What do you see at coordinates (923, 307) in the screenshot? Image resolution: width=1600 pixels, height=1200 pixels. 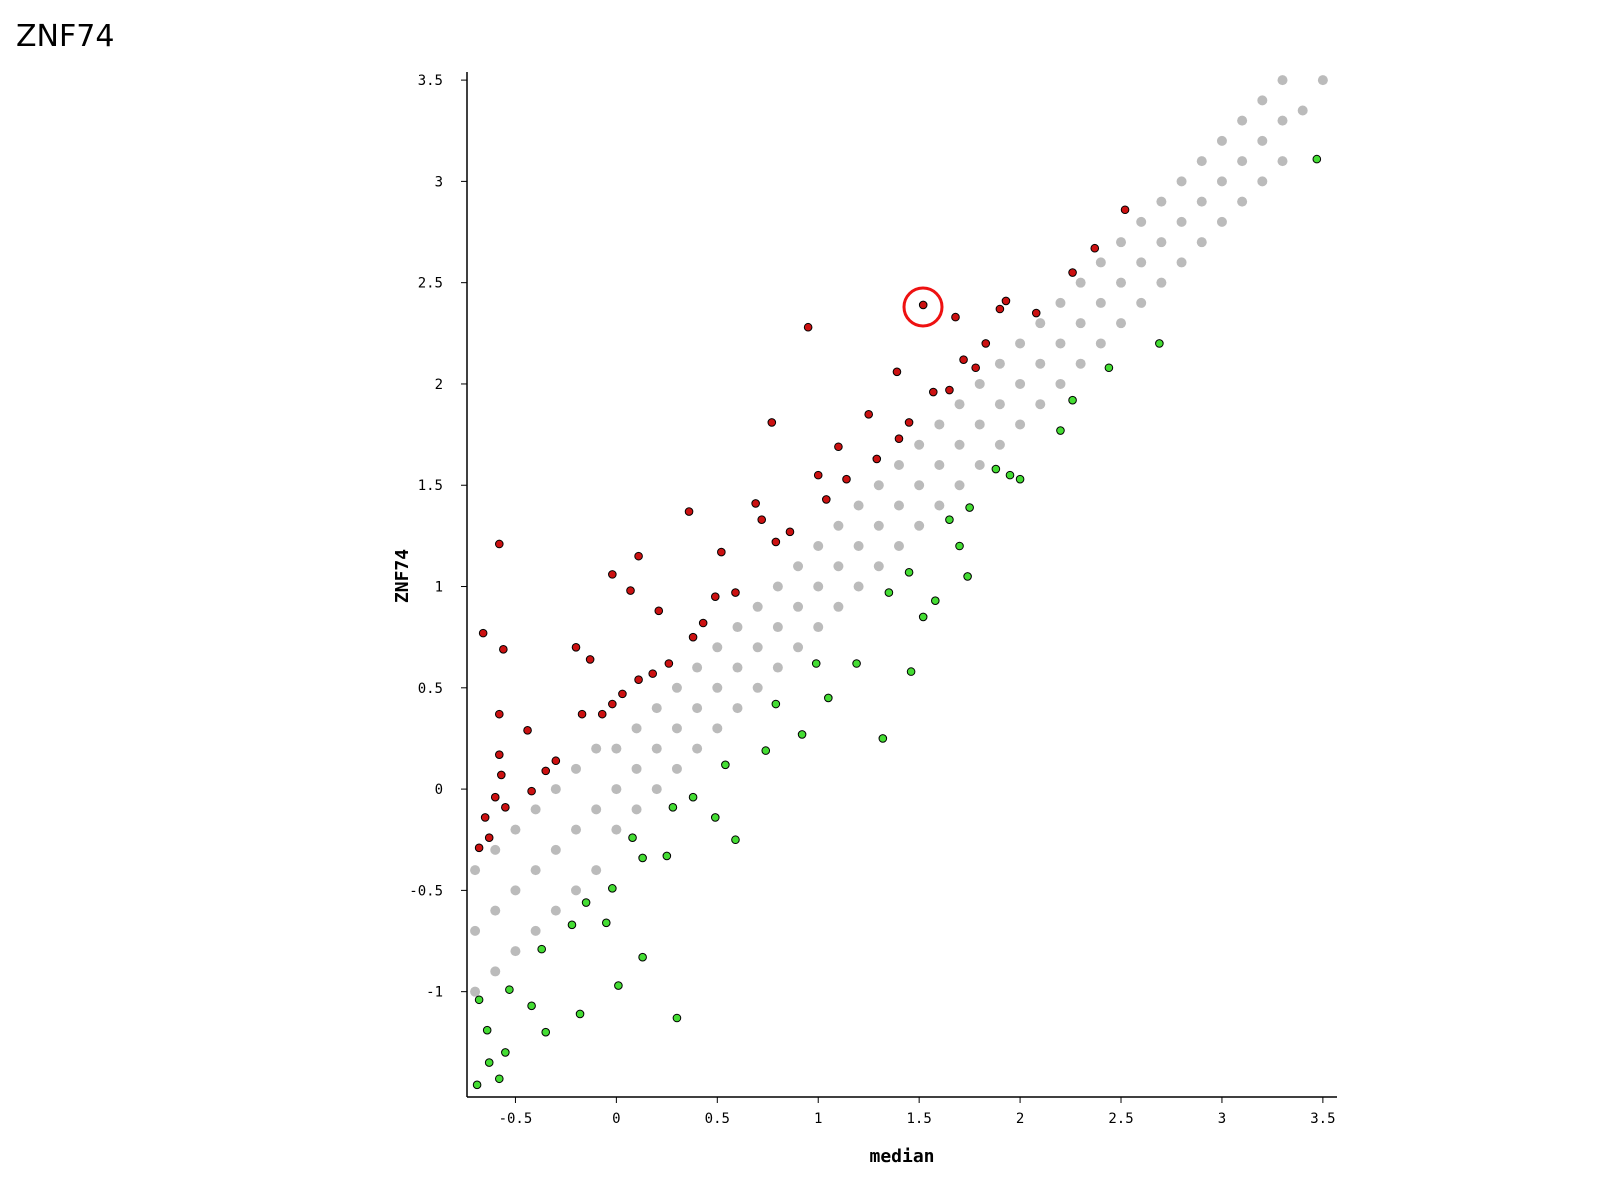 I see `highlight-circle` at bounding box center [923, 307].